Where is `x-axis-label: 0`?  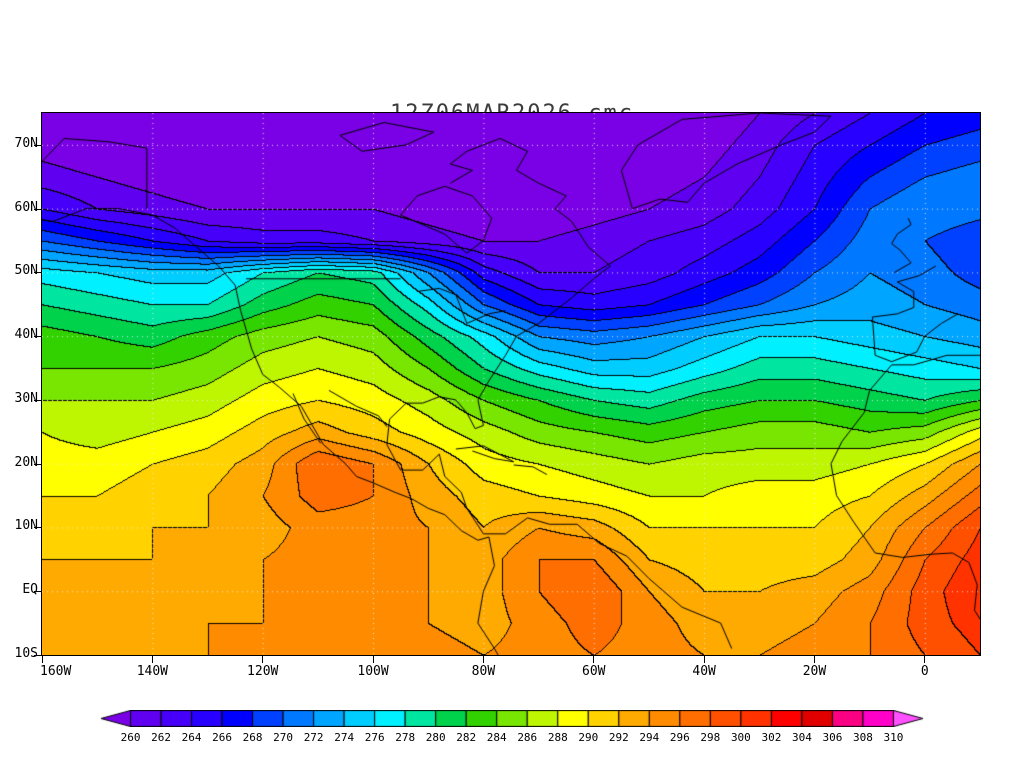
x-axis-label: 0 is located at coordinates (924, 671).